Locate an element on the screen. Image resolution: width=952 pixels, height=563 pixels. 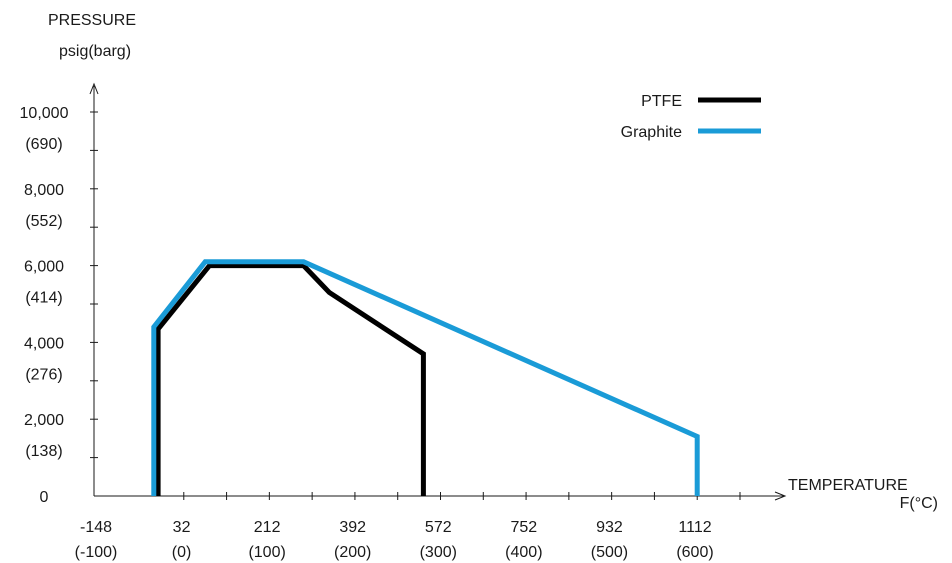
x-tick-sublabel: (-100) is located at coordinates (96, 552).